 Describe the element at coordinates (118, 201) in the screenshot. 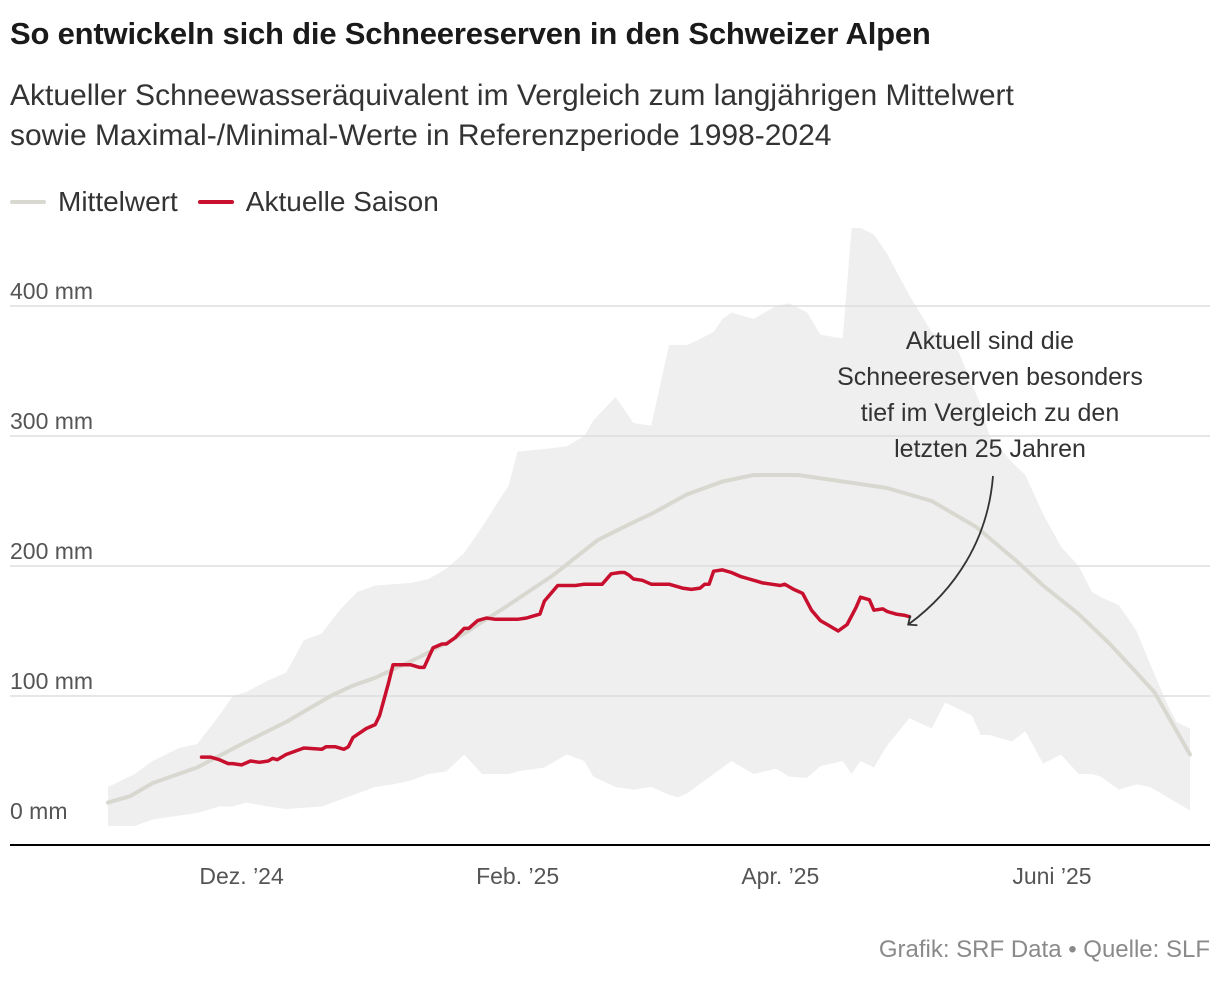

I see `legend-label-mittelwert: Mittelwert` at that location.